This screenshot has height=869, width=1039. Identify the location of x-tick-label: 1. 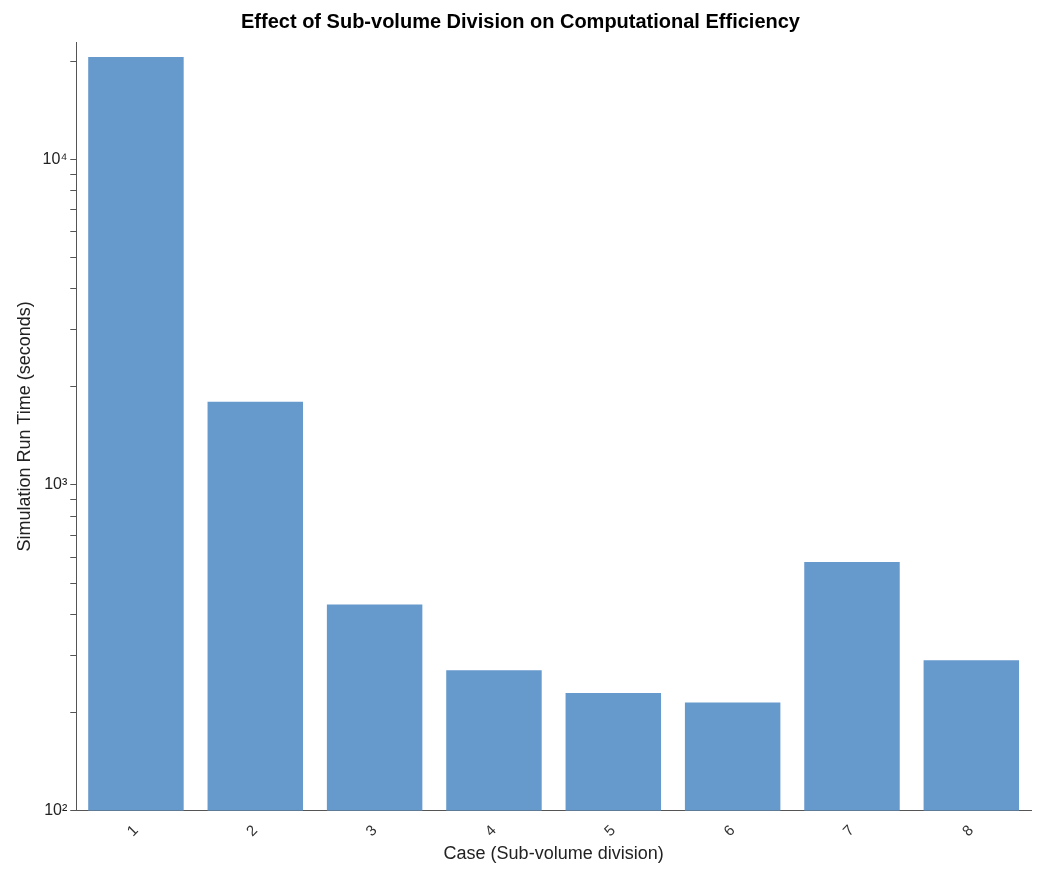
(132, 830).